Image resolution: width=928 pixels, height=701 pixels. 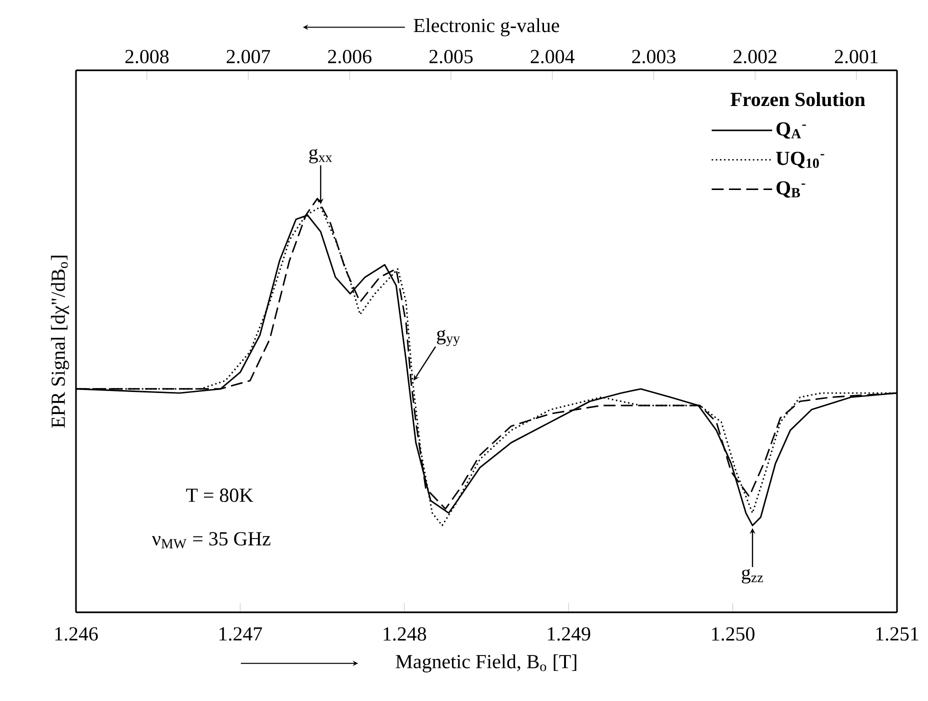 I want to click on x2-tick-label: 2.008, so click(x=147, y=57).